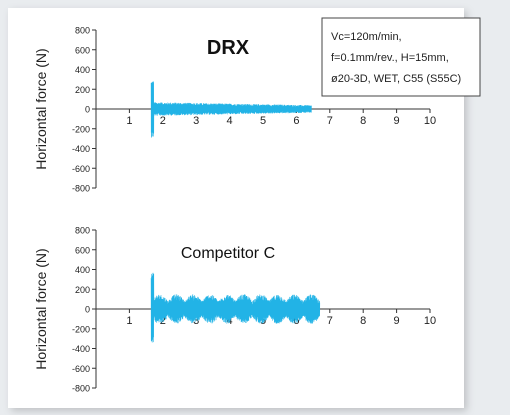 This screenshot has width=510, height=415. I want to click on x-tick-label: 4, so click(230, 121).